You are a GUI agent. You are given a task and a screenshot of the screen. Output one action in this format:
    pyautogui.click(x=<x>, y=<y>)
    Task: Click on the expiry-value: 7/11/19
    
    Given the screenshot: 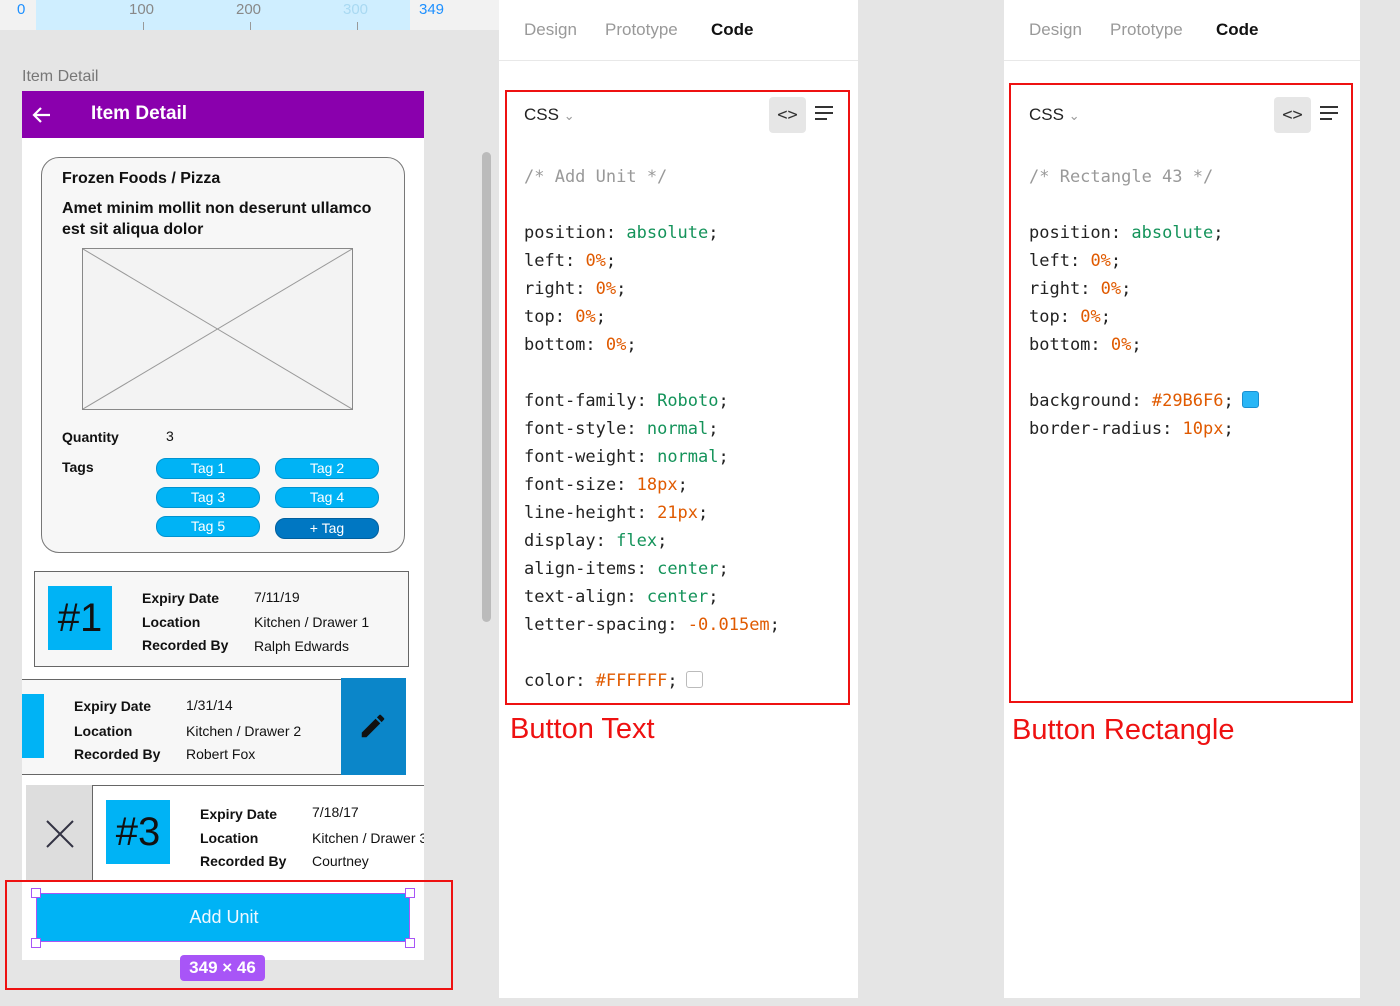 What is the action you would take?
    pyautogui.click(x=277, y=597)
    